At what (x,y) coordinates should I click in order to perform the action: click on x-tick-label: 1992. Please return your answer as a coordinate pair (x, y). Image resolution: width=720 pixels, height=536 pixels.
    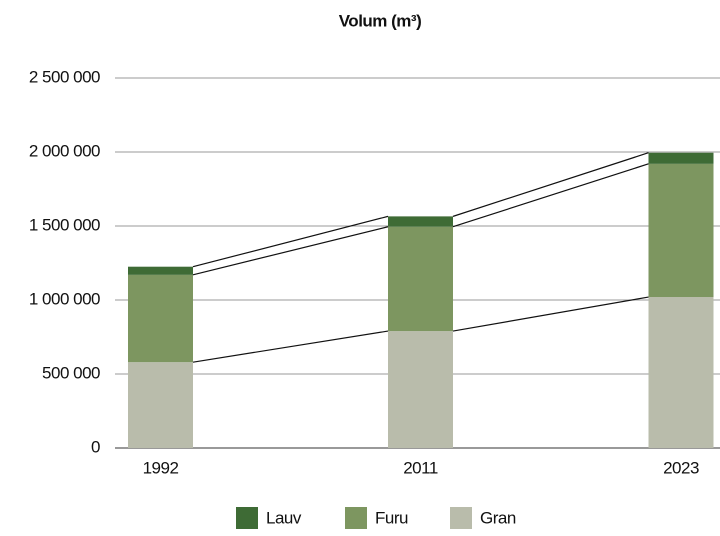
    Looking at the image, I should click on (161, 467).